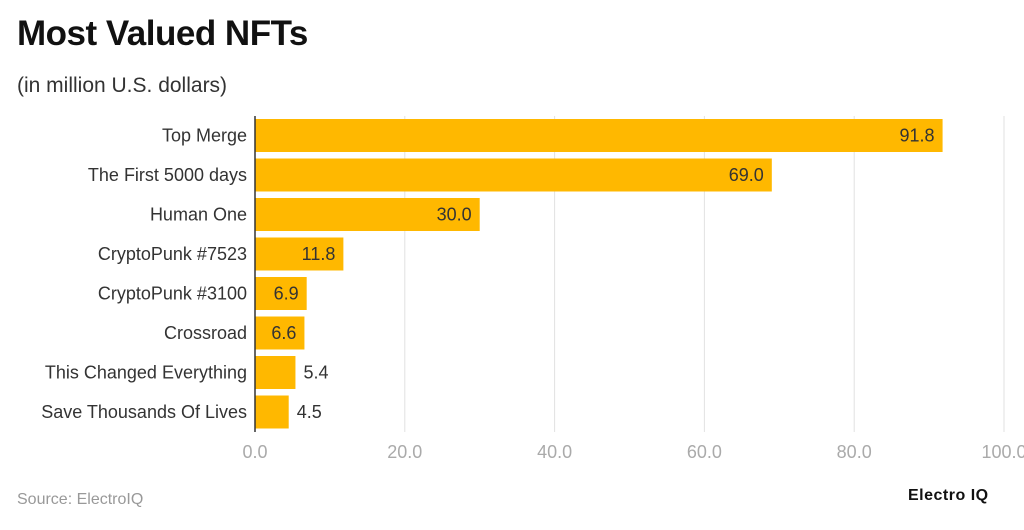 This screenshot has height=530, width=1024. Describe the element at coordinates (172, 254) in the screenshot. I see `category-label: CryptoPunk #7523` at that location.